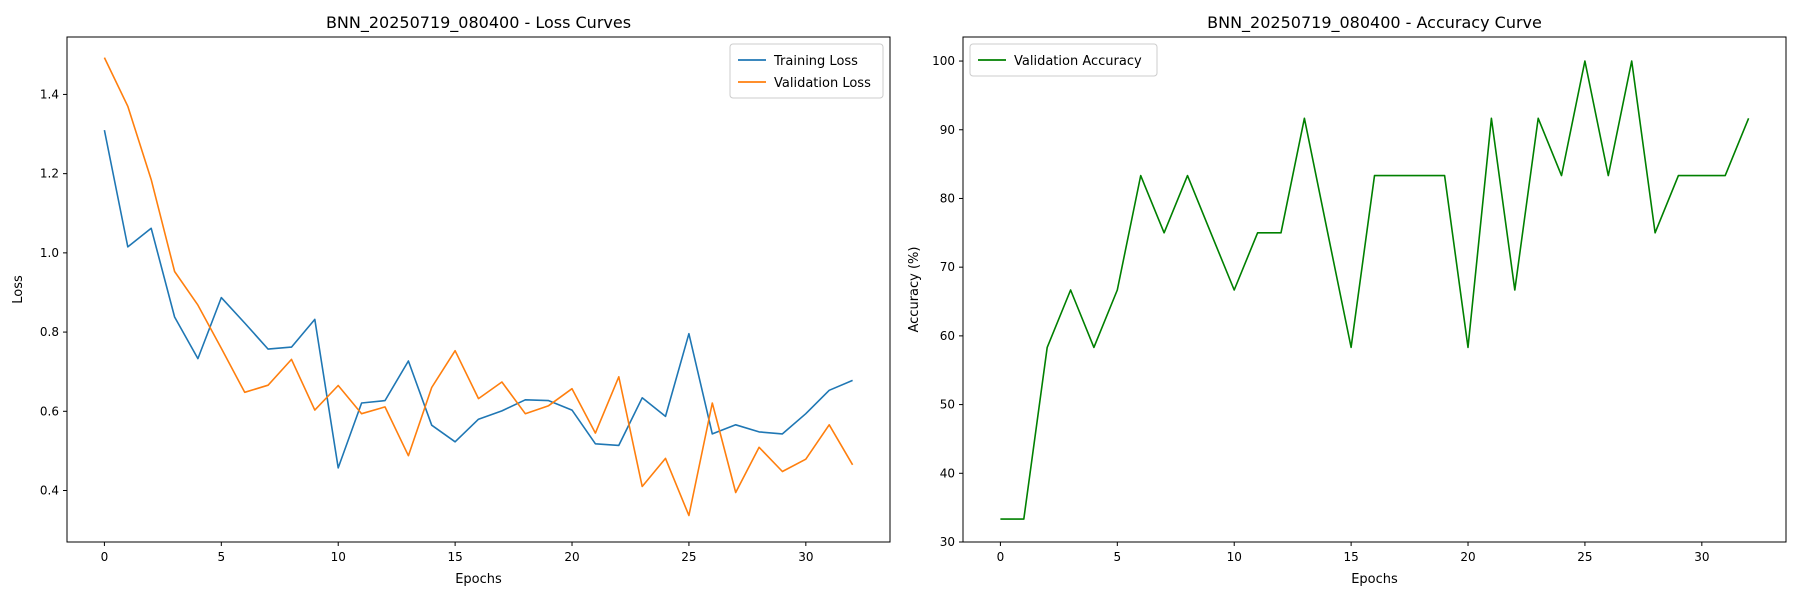  What do you see at coordinates (947, 130) in the screenshot?
I see `accuracy-y-tick-label: 90` at bounding box center [947, 130].